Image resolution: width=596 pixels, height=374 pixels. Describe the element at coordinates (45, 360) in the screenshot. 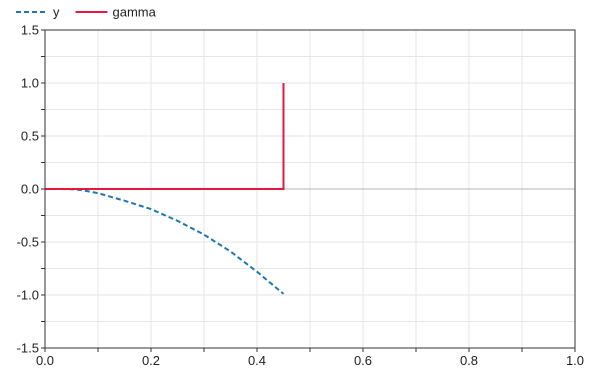

I see `x-tick-label: 0.0` at that location.